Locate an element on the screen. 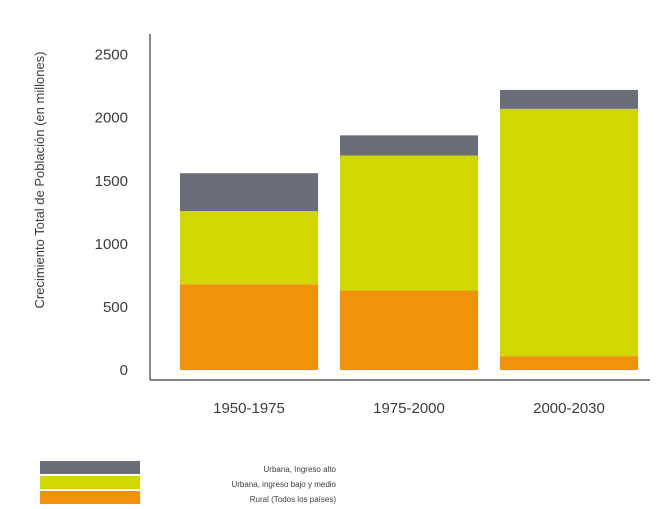 Image resolution: width=671 pixels, height=509 pixels. y-ticks: 0 500 1000 1500 2000 2500 is located at coordinates (111, 213).